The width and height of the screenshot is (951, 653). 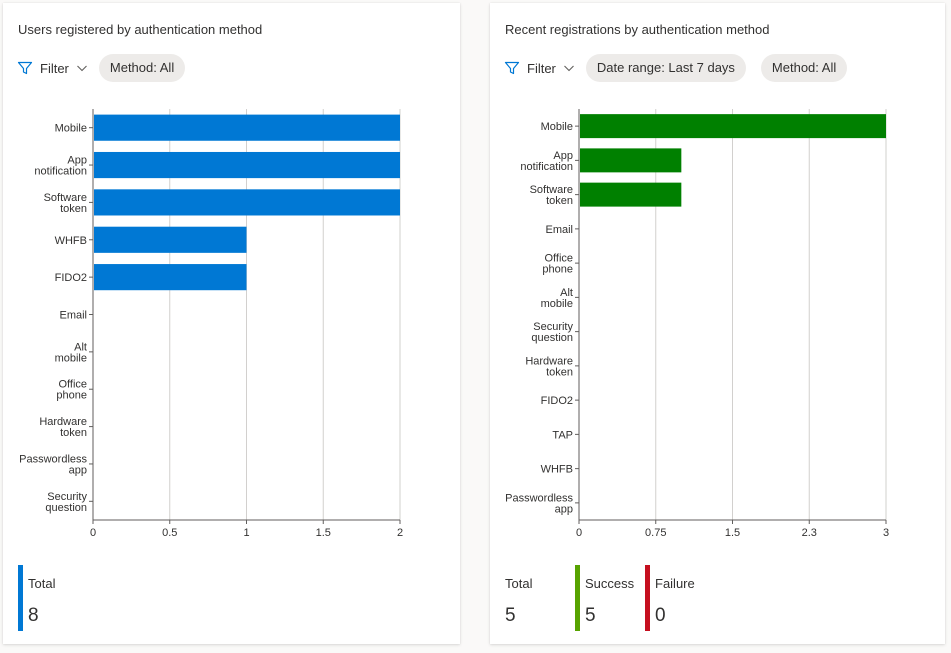 What do you see at coordinates (605, 598) in the screenshot?
I see `stat-success: Success 5` at bounding box center [605, 598].